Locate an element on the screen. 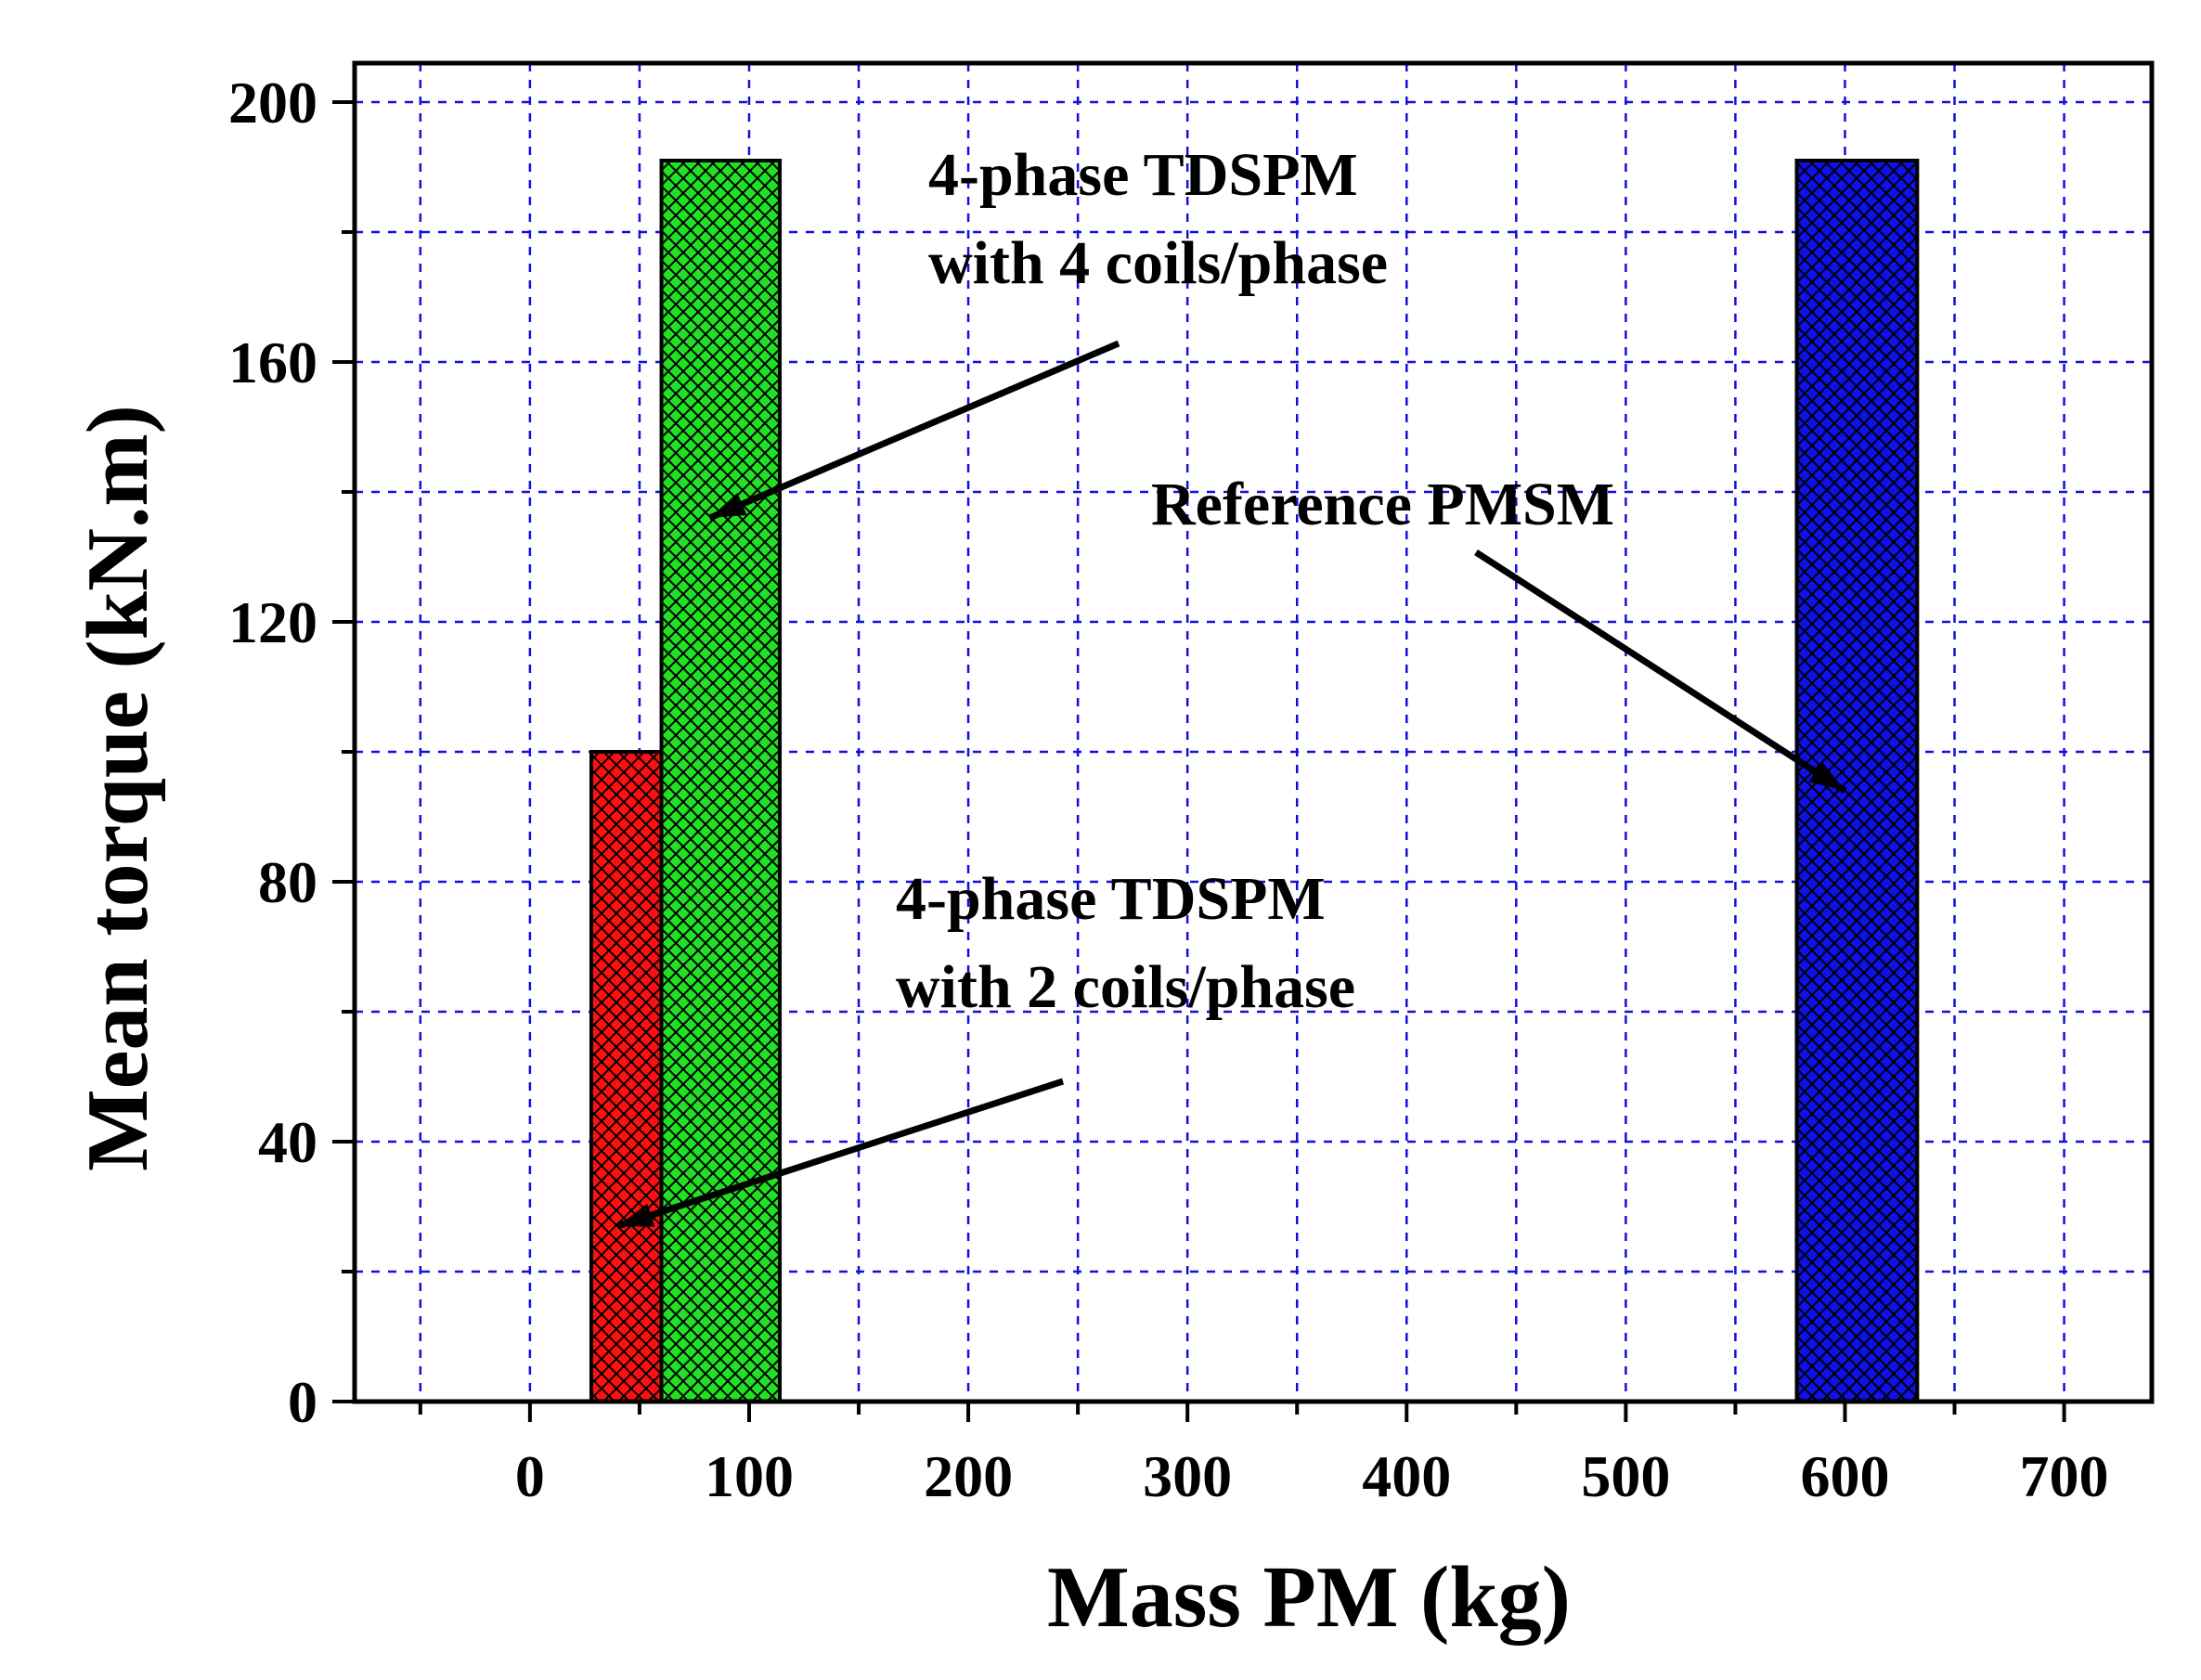 The width and height of the screenshot is (2201, 1680). annotation-text: with 2 coils/phase is located at coordinates (1126, 987).